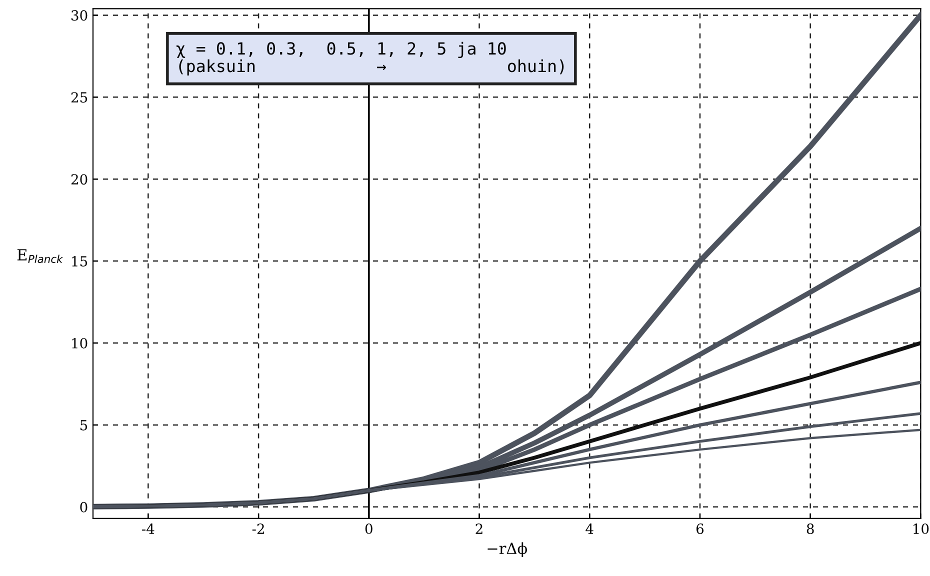 This screenshot has width=930, height=576. Describe the element at coordinates (479, 529) in the screenshot. I see `x-tick-label: 2` at that location.